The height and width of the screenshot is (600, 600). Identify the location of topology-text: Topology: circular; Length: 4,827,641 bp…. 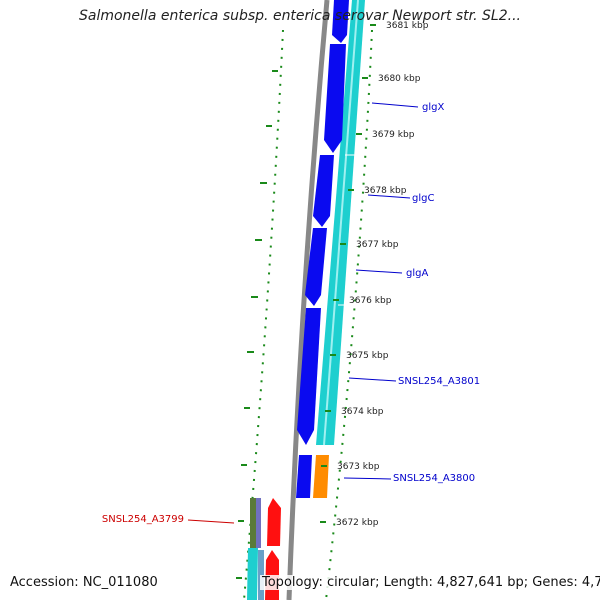
(430, 582).